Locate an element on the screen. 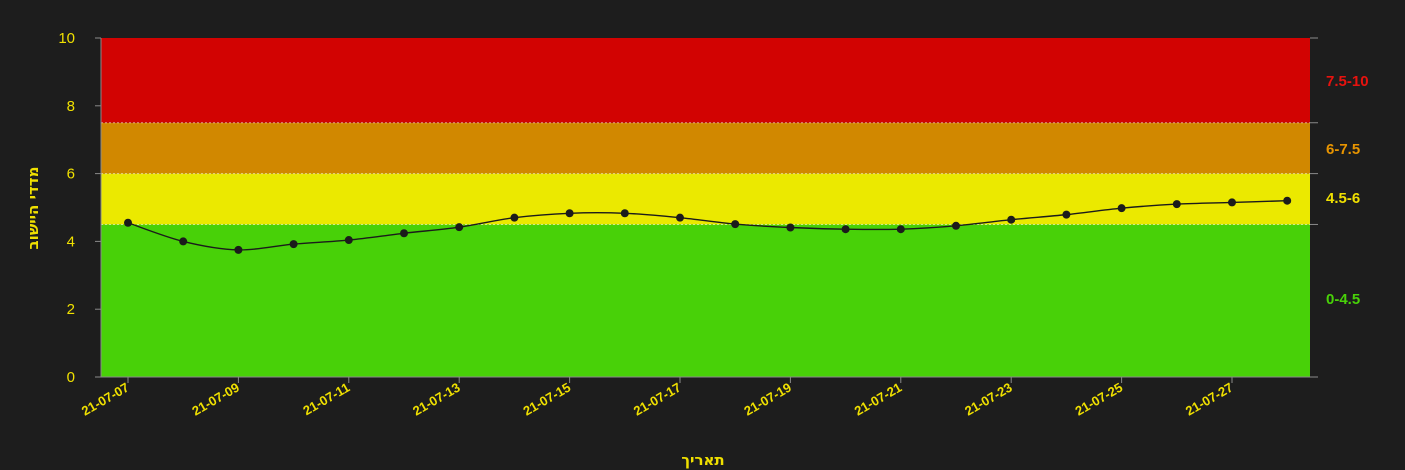 Image resolution: width=1405 pixels, height=470 pixels. band-label-4.5-6: 4.5-6 is located at coordinates (1343, 198).